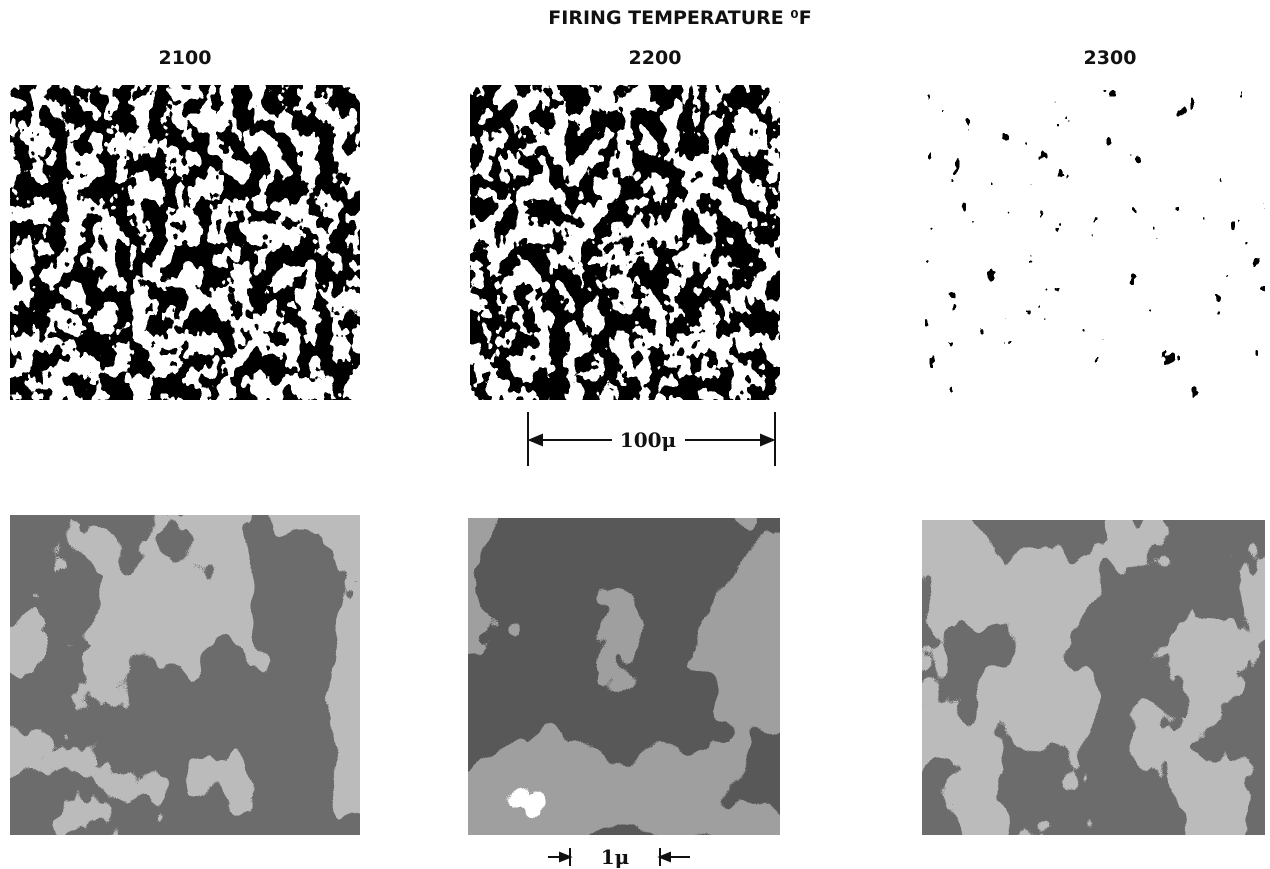  I want to click on column-label: 2100, so click(185, 58).